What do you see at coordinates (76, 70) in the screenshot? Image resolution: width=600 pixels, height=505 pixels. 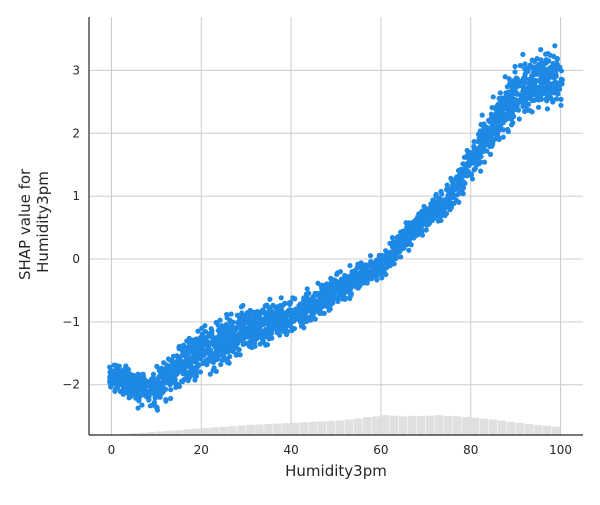 I see `y-tick-label: 3` at bounding box center [76, 70].